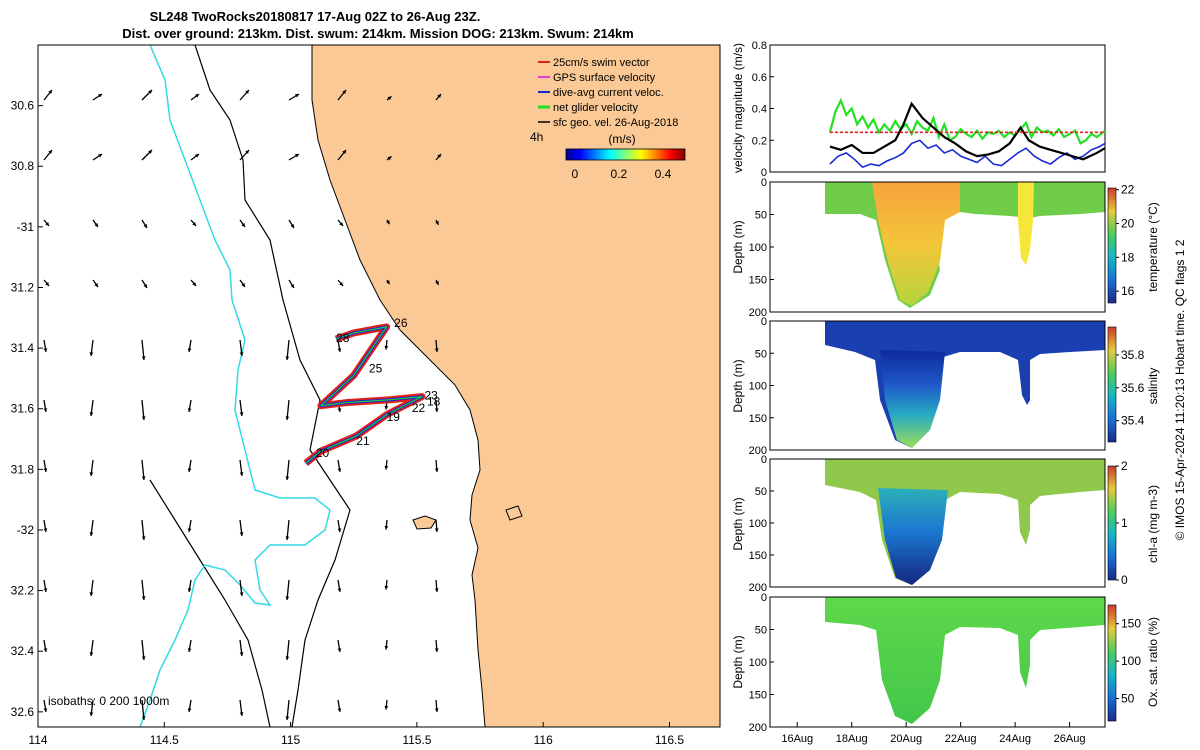 The image size is (1200, 750). I want to click on colorbar-tick-label: 22, so click(1128, 190).